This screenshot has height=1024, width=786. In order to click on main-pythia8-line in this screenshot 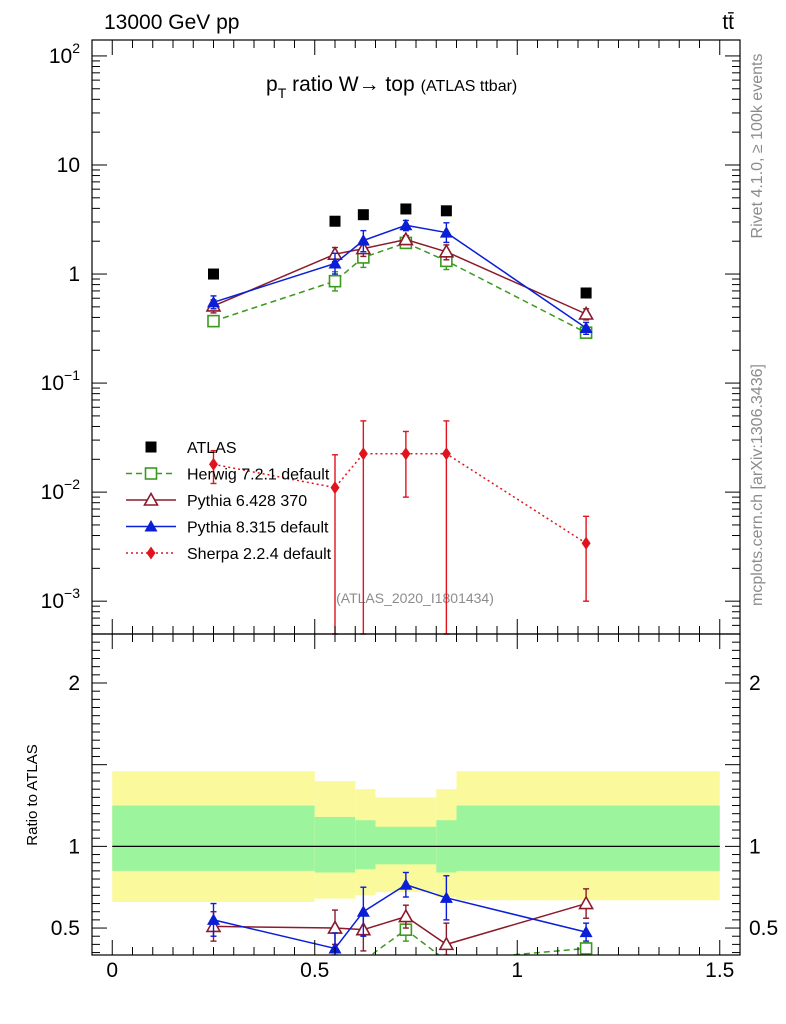, I will do `click(400, 276)`.